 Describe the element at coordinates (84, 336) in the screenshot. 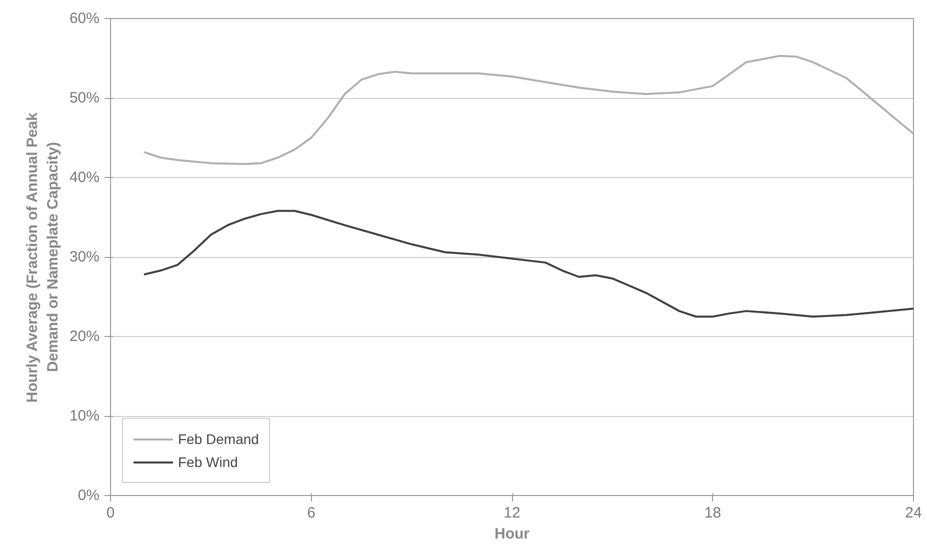

I see `y-tick-label: 20%` at that location.